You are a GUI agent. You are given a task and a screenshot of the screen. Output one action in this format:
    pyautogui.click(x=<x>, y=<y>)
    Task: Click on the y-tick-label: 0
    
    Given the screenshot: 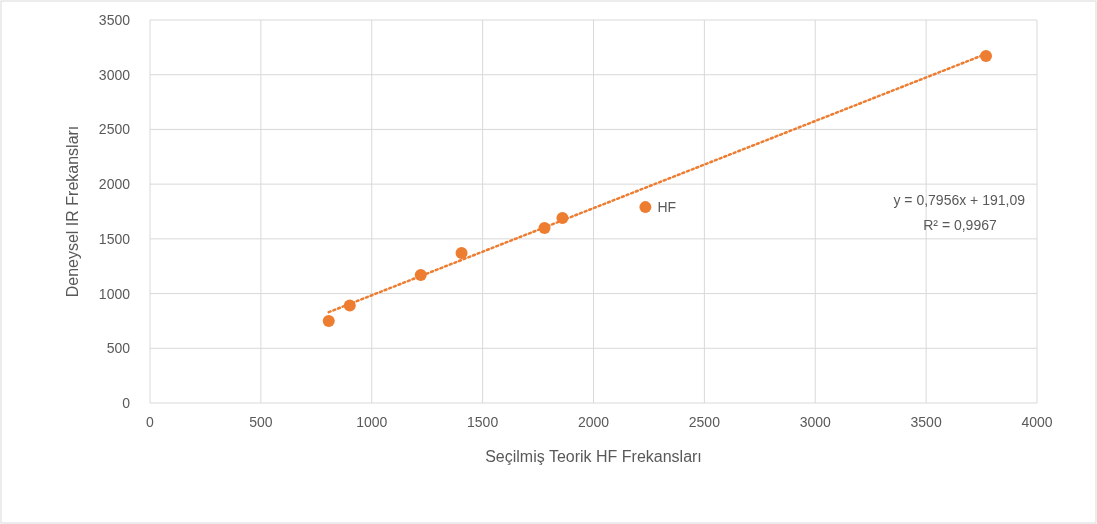 What is the action you would take?
    pyautogui.click(x=126, y=403)
    